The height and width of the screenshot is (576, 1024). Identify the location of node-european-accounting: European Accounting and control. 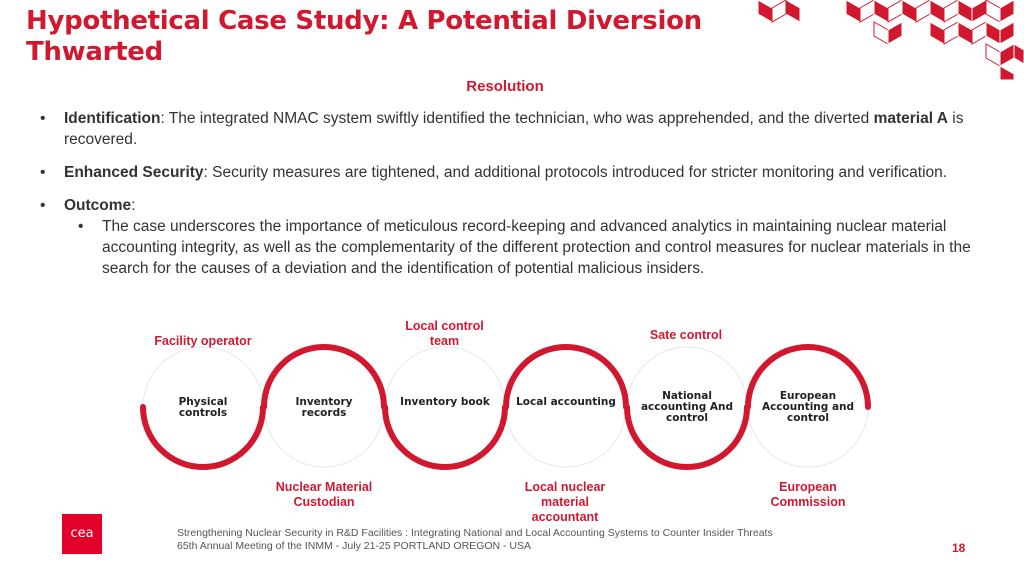
(808, 407).